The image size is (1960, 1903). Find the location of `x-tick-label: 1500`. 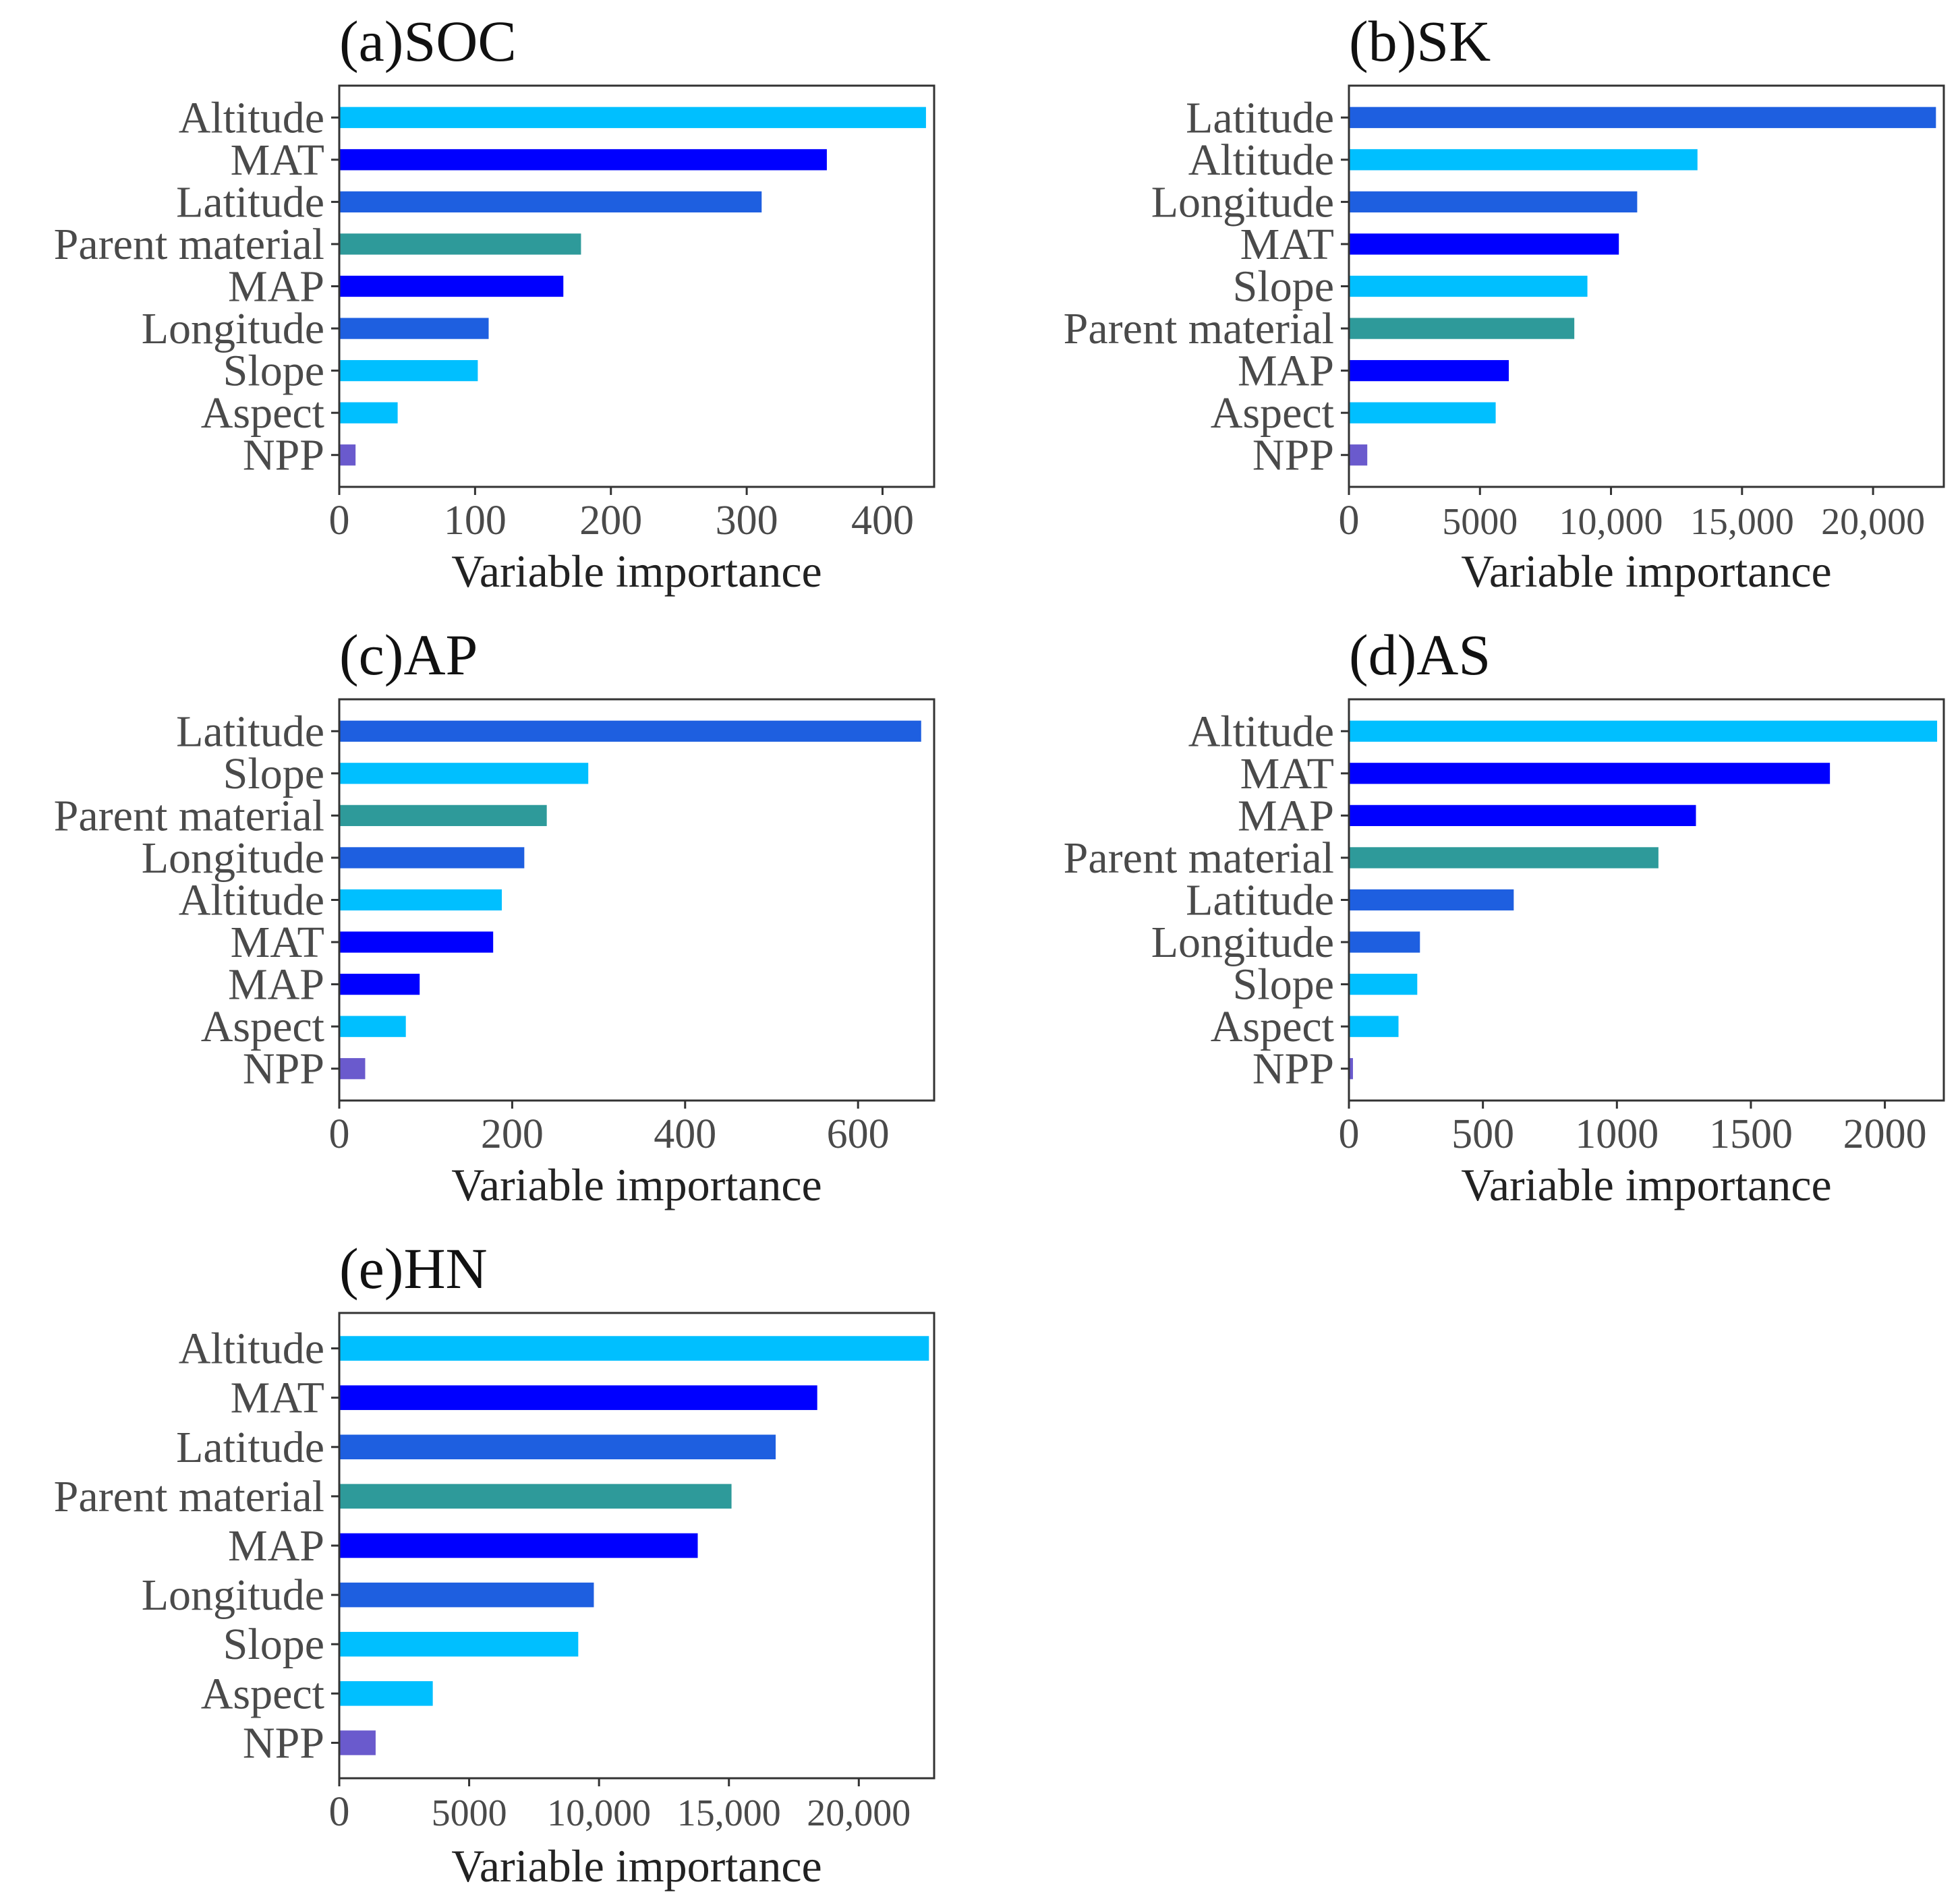

x-tick-label: 1500 is located at coordinates (1751, 1134).